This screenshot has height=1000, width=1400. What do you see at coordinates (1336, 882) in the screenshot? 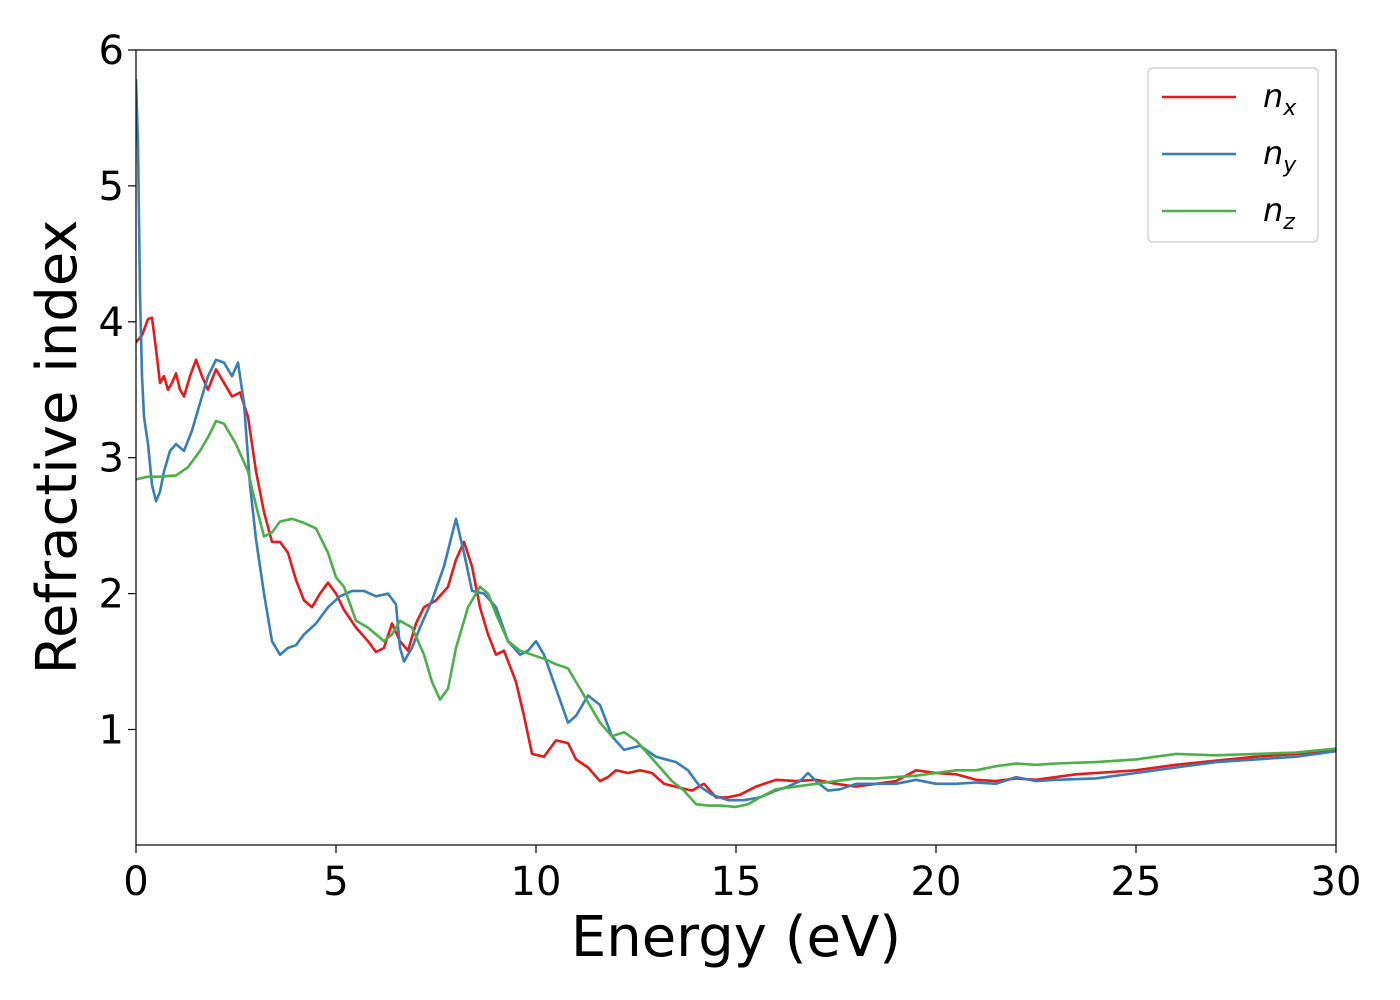
I see `x-tick-label: 30` at bounding box center [1336, 882].